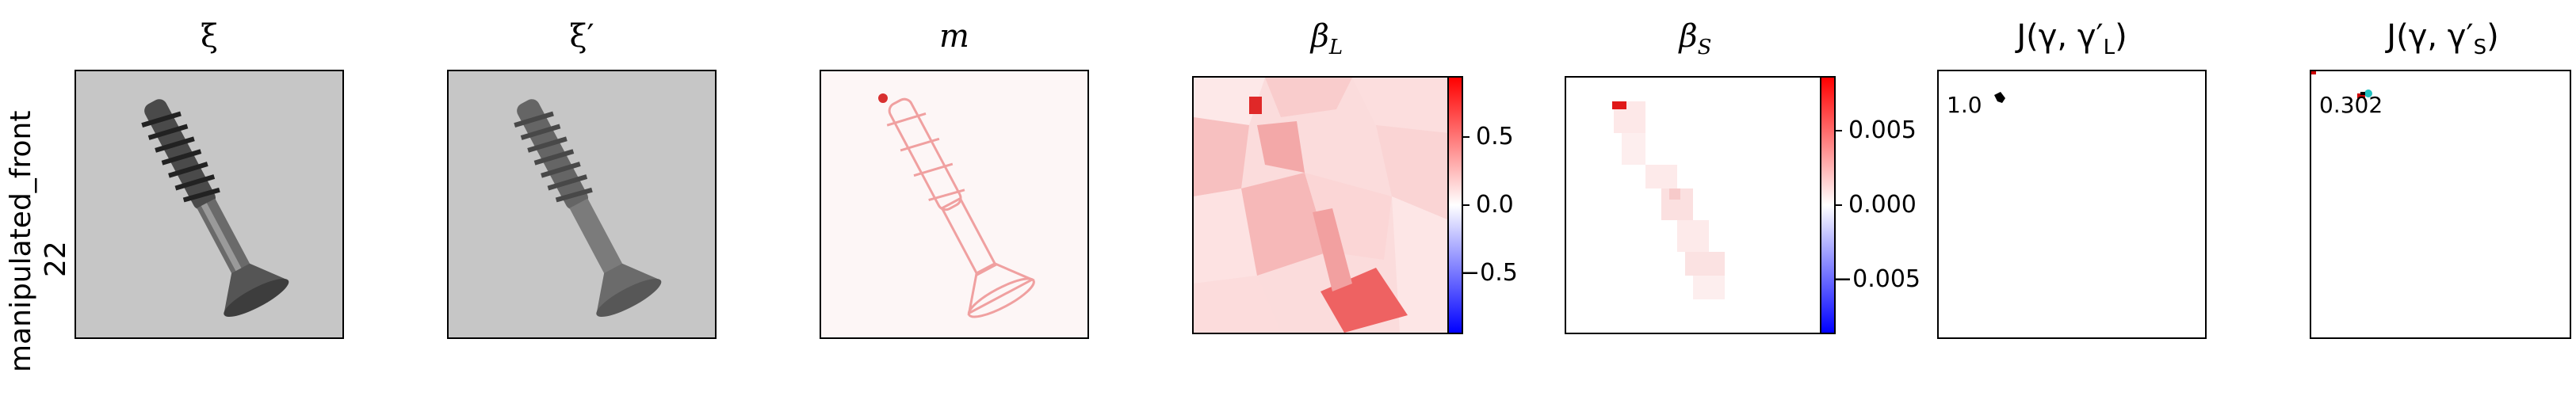 The width and height of the screenshot is (2576, 396). Describe the element at coordinates (1319, 36) in the screenshot. I see `panel-title-beta-l-main: β` at that location.